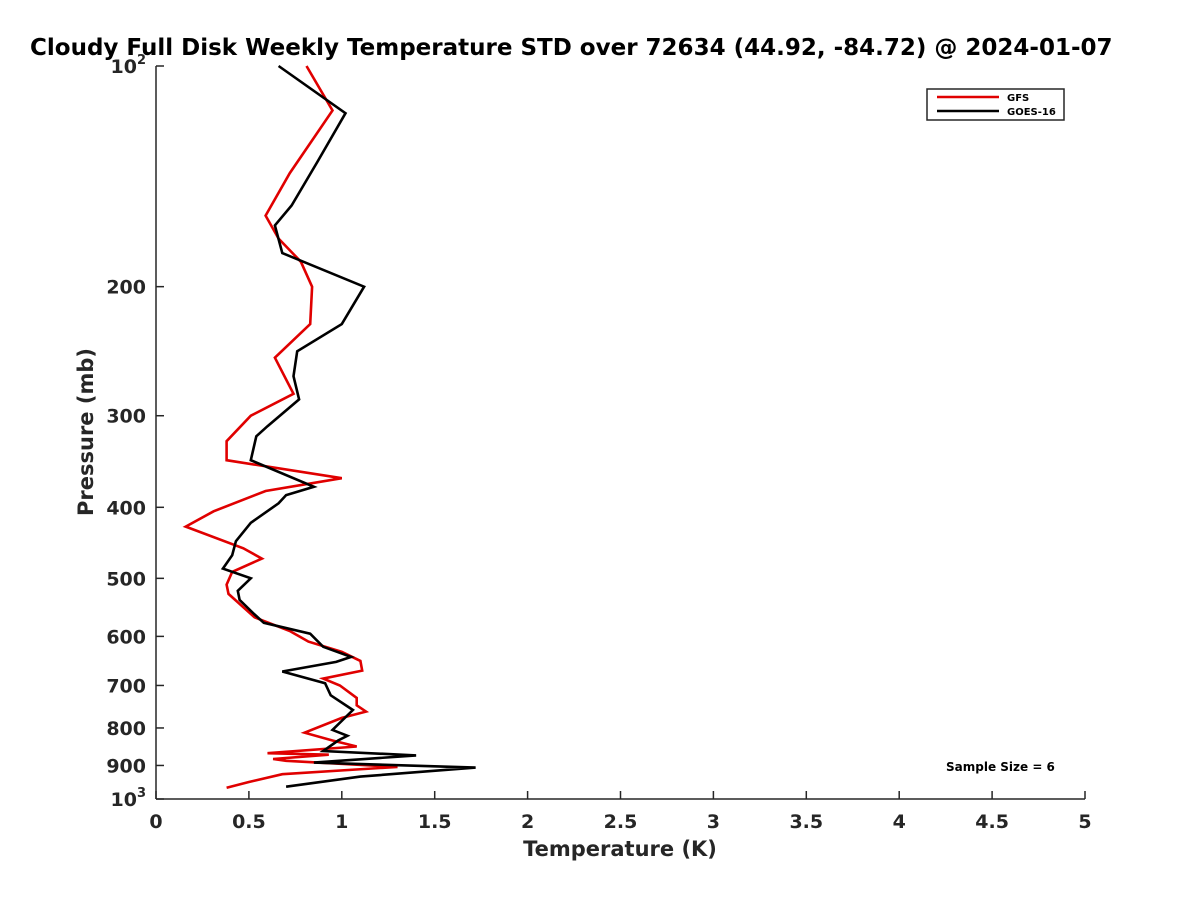  I want to click on y-tick-label: 600, so click(126, 637).